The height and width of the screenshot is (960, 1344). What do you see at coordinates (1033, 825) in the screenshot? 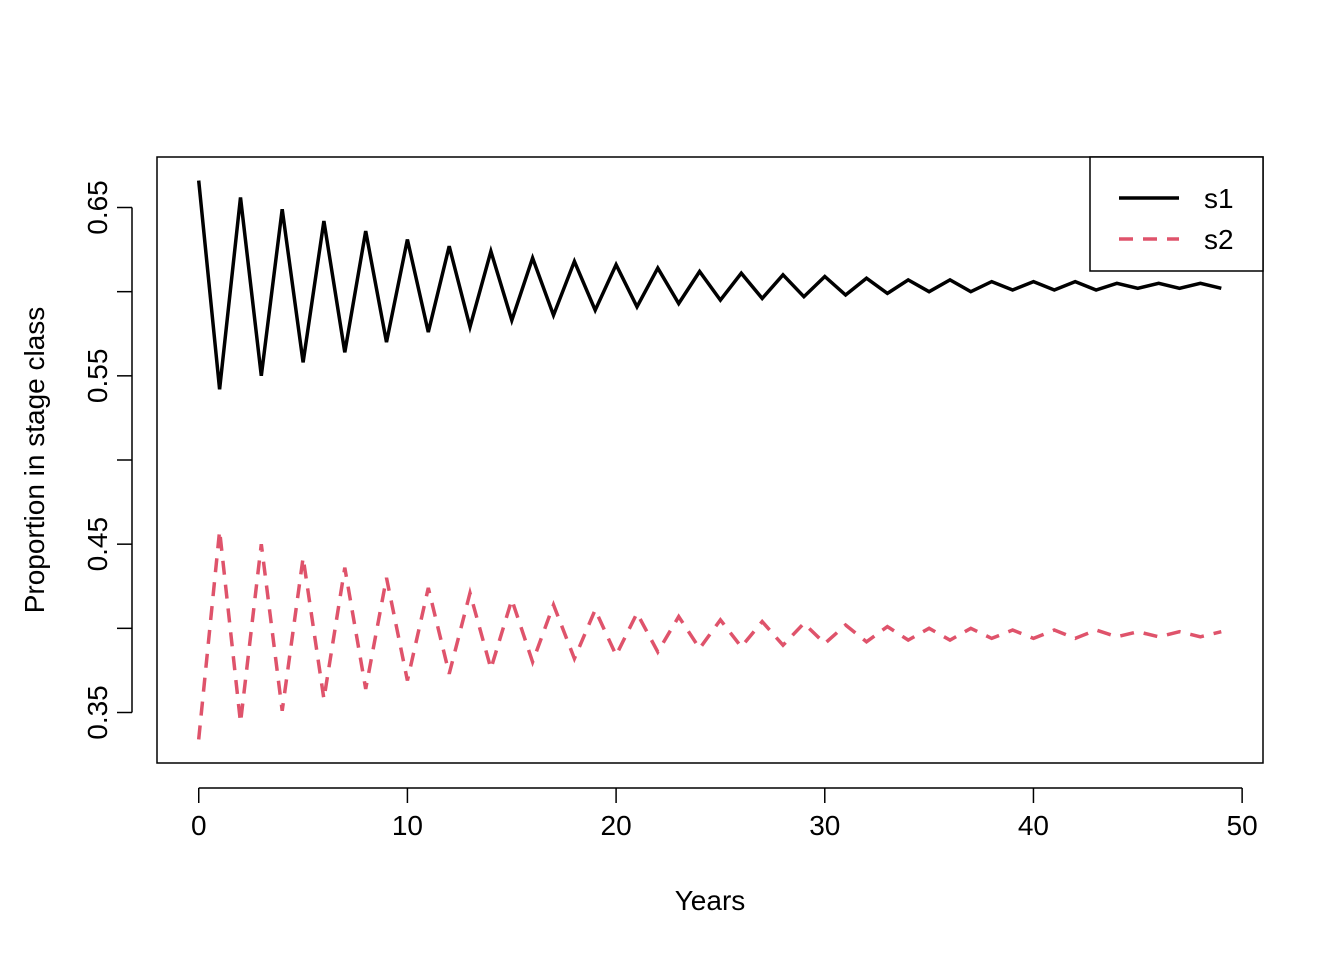
I see `x-tick-label-40: 40` at bounding box center [1033, 825].